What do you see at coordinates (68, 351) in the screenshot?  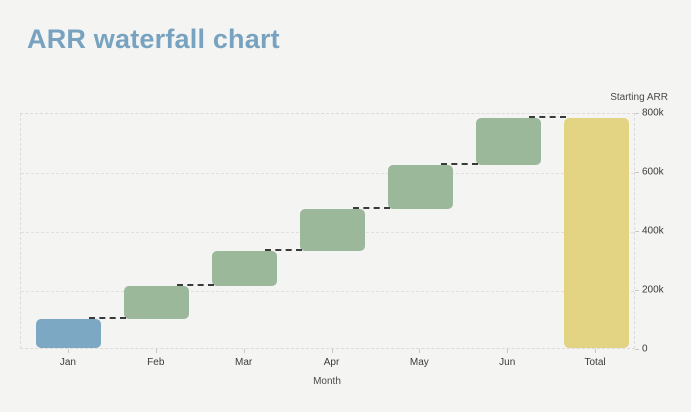 I see `x-tick-mark-jan` at bounding box center [68, 351].